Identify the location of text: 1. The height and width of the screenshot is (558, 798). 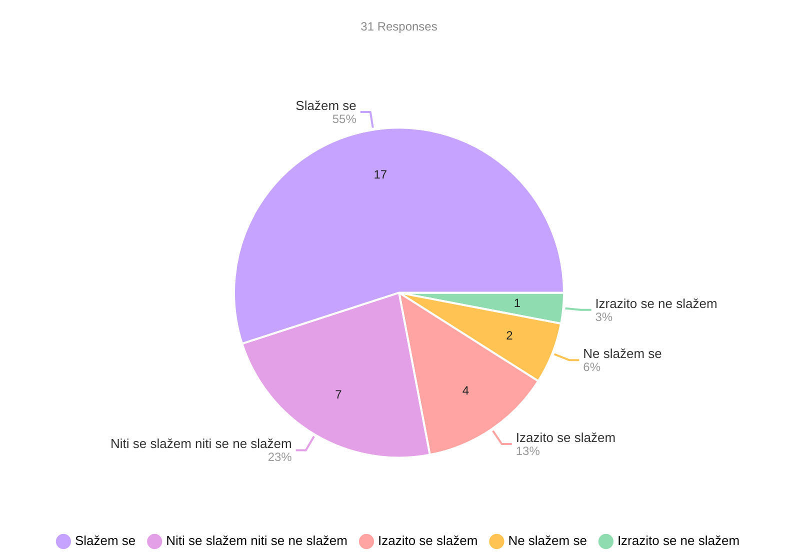
(517, 303).